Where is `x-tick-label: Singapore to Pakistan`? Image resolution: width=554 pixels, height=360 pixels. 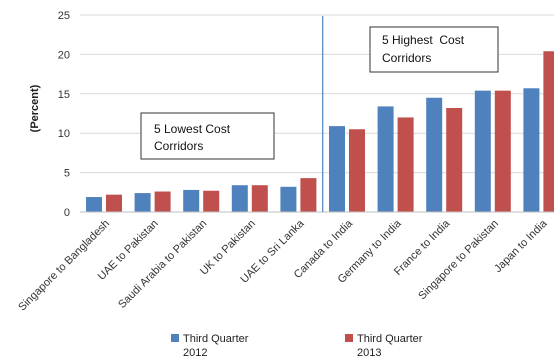
x-tick-label: Singapore to Pakistan is located at coordinates (458, 260).